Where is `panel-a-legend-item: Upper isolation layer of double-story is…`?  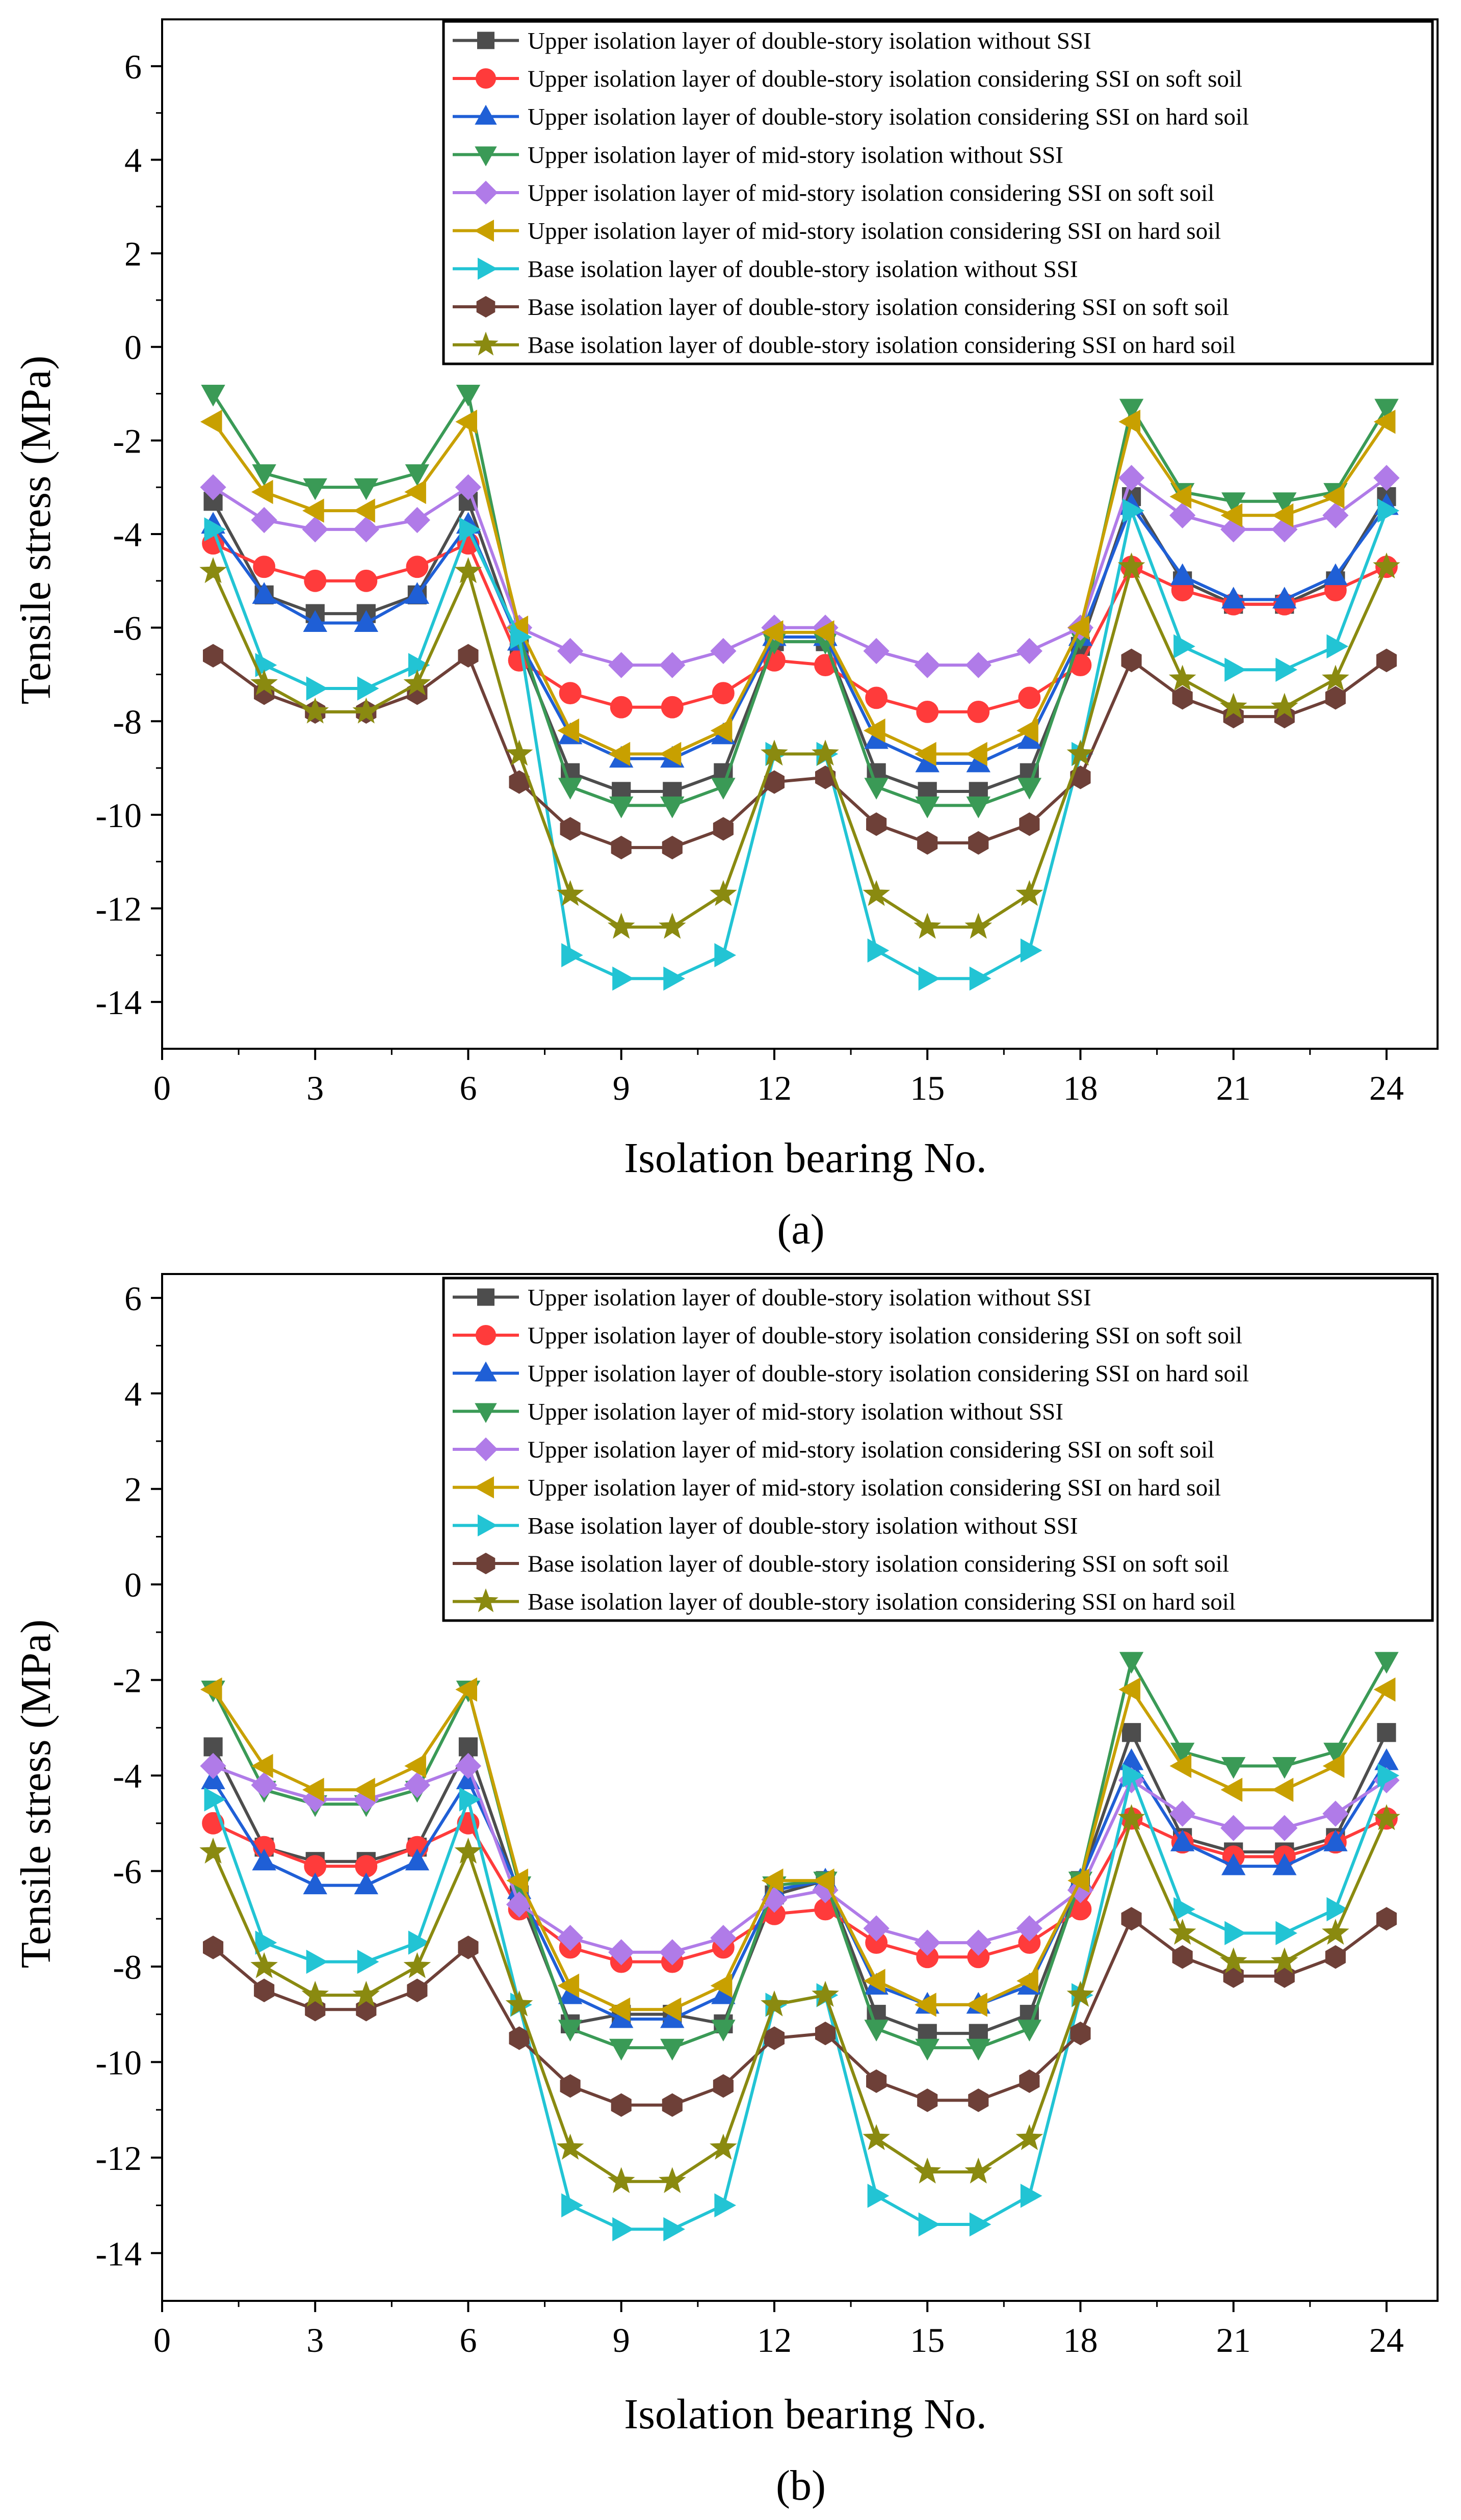
panel-a-legend-item: Upper isolation layer of double-story is… is located at coordinates (847, 79).